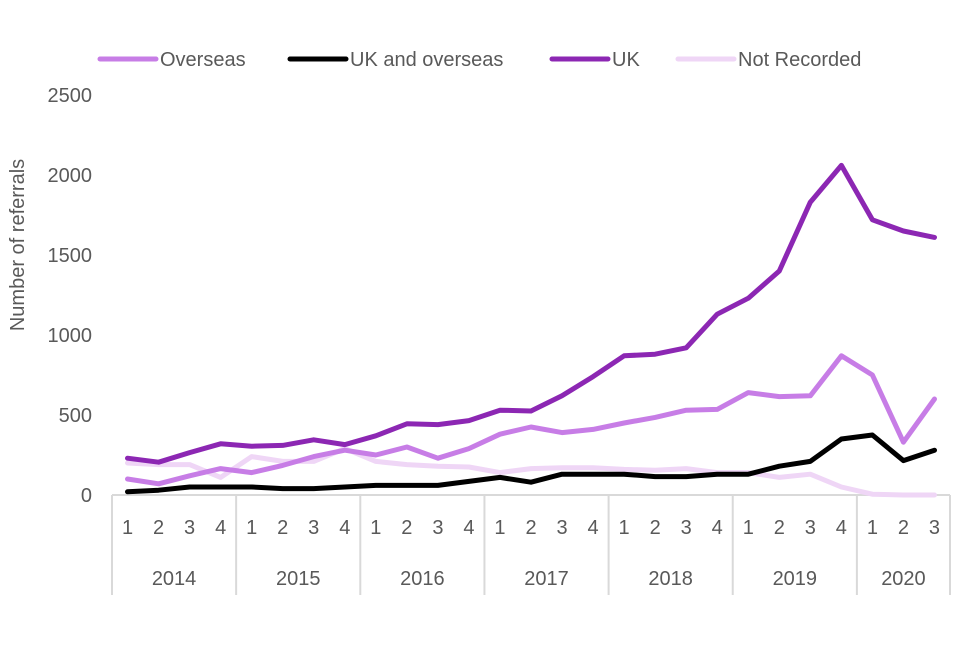  Describe the element at coordinates (174, 579) in the screenshot. I see `year-tick-label: 2014` at that location.